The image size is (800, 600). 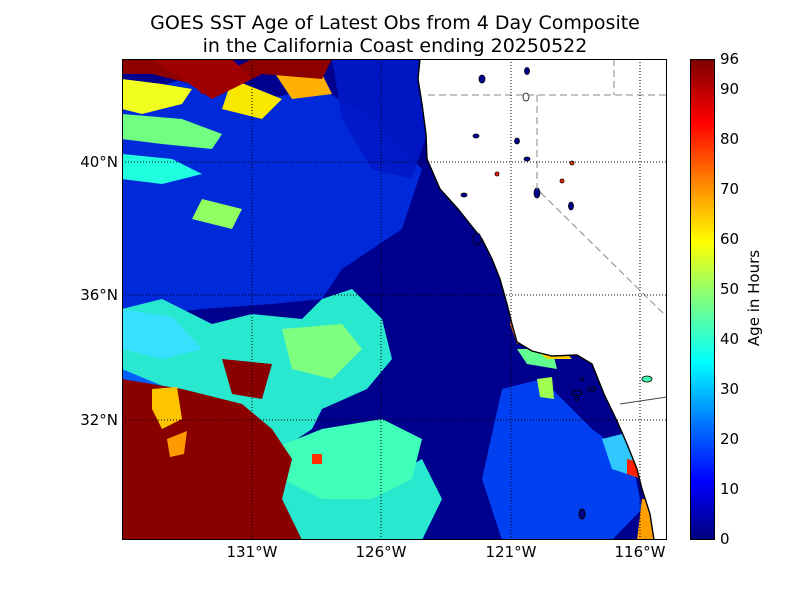 I want to click on inland-lakes, so click(x=556, y=234).